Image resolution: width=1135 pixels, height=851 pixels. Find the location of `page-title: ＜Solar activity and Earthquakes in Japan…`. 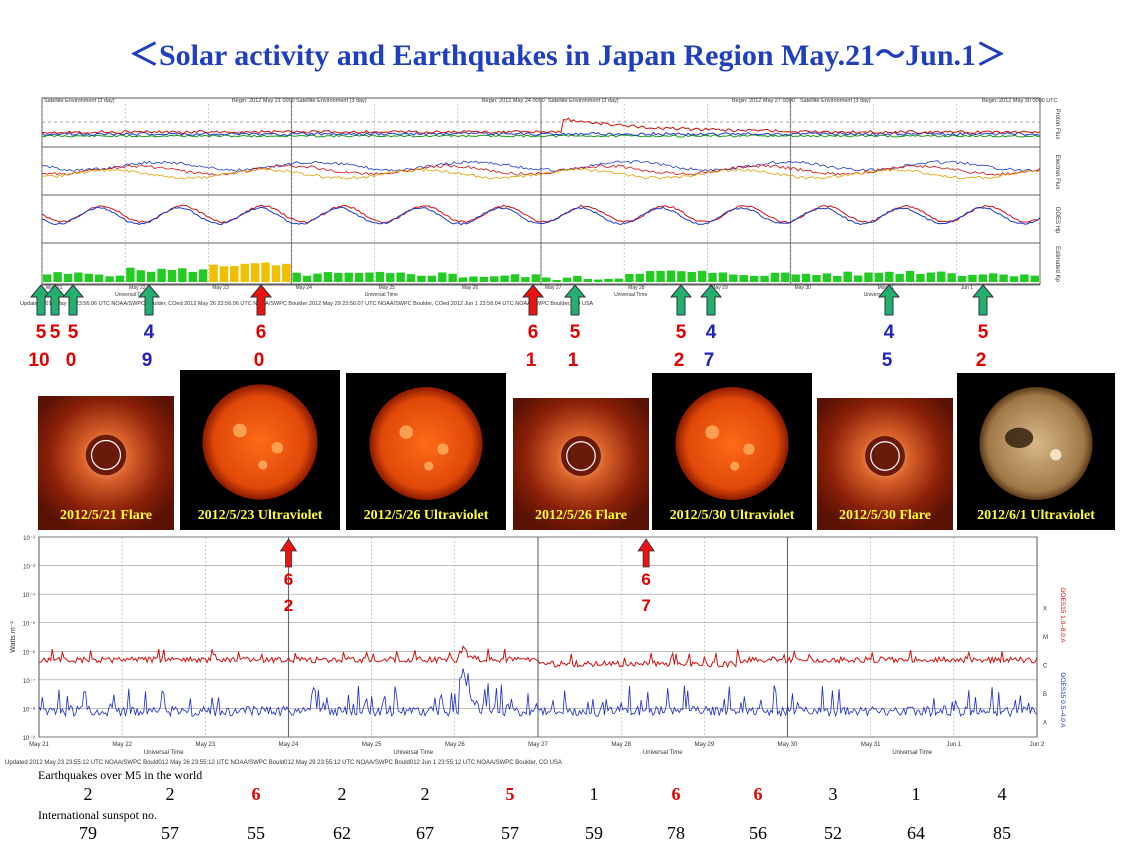

page-title: ＜Solar activity and Earthquakes in Japan… is located at coordinates (567, 55).